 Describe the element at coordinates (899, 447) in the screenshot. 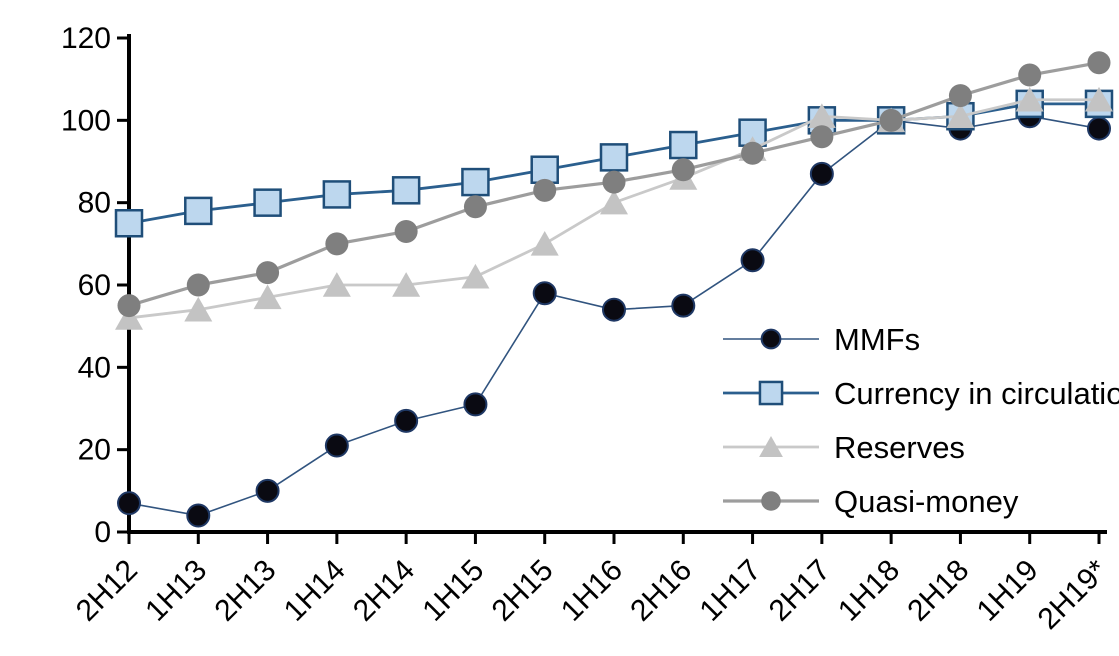

I see `legend-label-reserves: Reserves` at that location.